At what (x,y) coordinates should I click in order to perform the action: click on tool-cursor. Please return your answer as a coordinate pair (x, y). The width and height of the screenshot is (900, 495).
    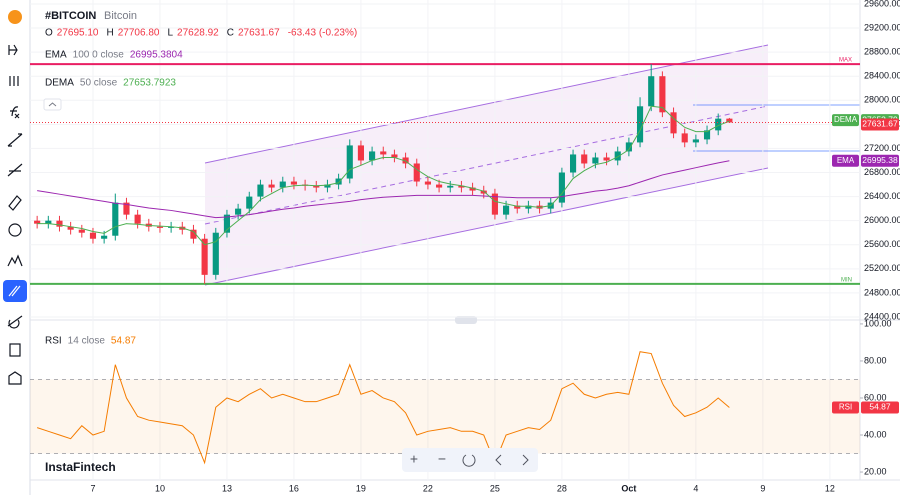
    Looking at the image, I should click on (13, 50).